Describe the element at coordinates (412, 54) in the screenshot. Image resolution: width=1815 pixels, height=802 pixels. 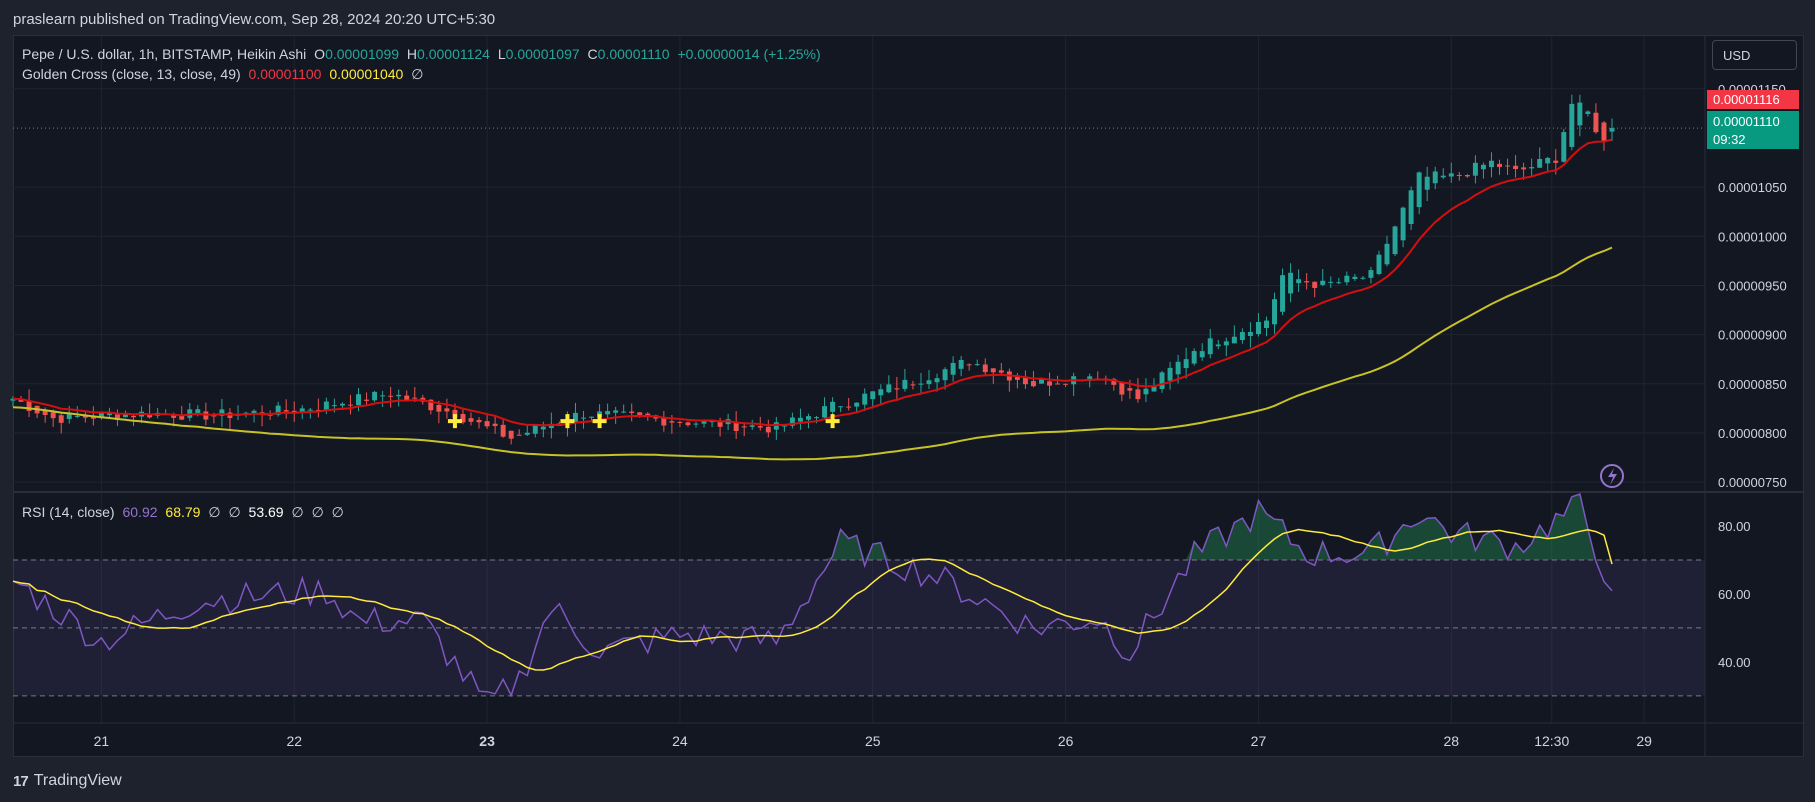
I see `ohlc-high-label: H` at that location.